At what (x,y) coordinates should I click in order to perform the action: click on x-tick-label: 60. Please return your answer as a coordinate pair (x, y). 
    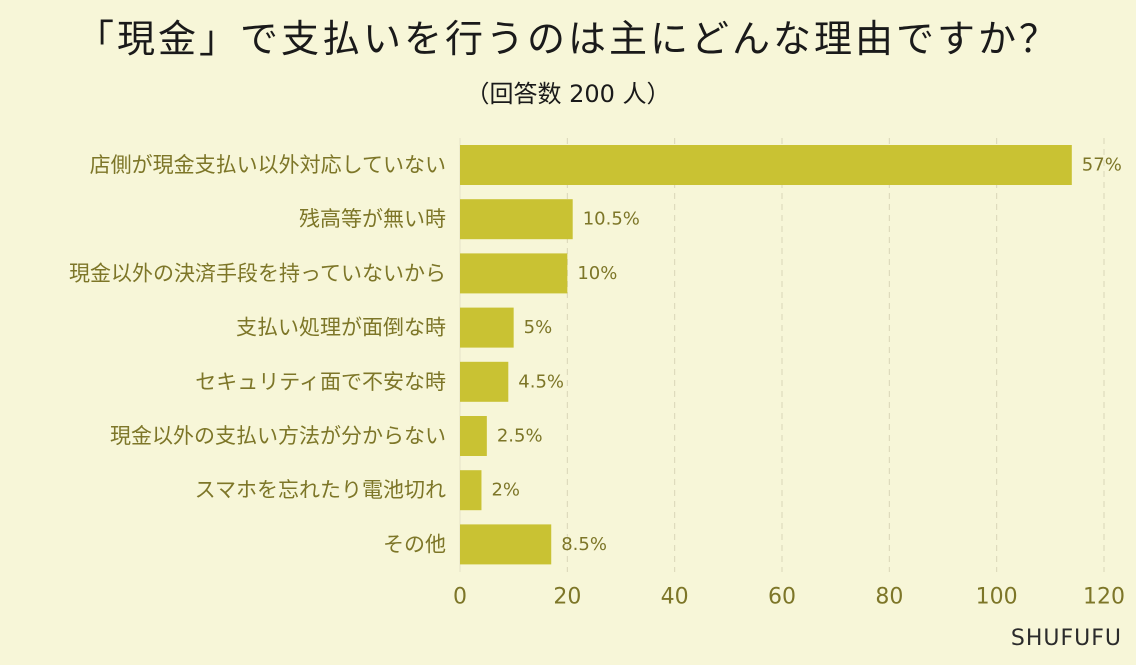
    Looking at the image, I should click on (782, 597).